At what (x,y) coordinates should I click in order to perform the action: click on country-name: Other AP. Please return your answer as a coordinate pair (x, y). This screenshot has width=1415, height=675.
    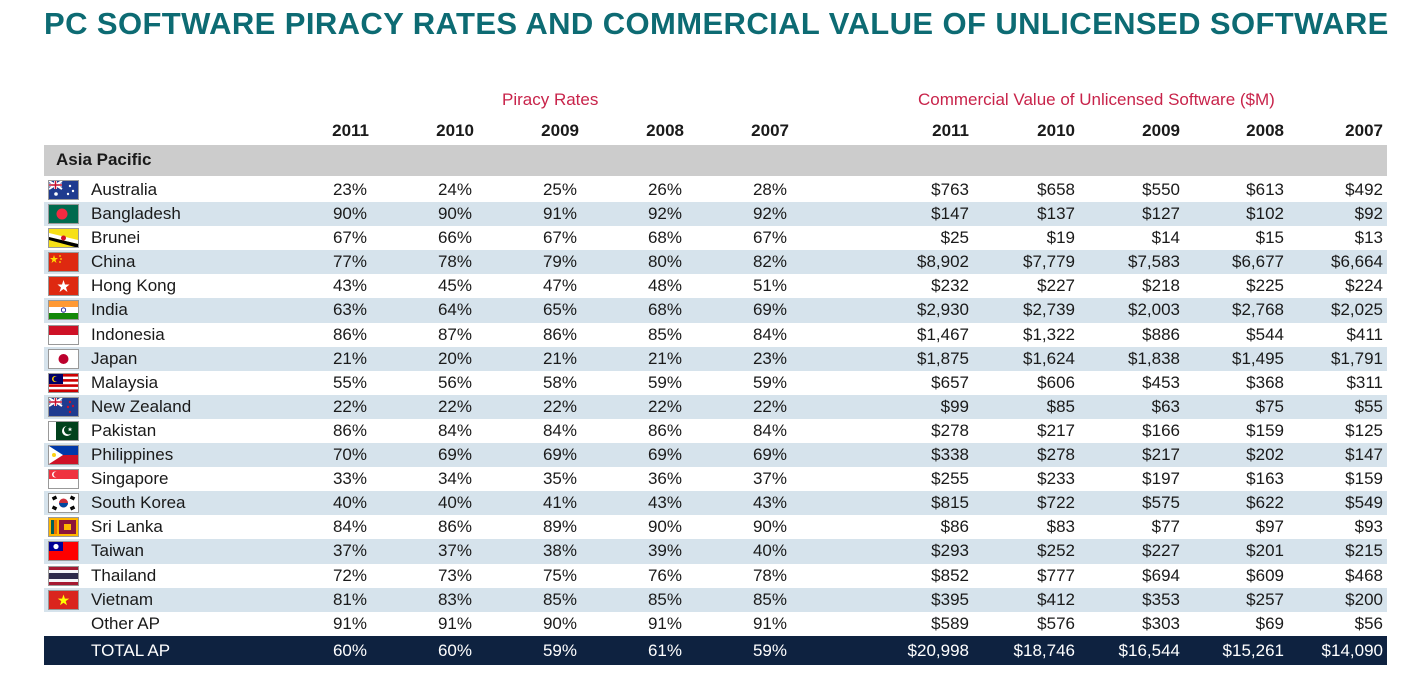
    Looking at the image, I should click on (125, 623).